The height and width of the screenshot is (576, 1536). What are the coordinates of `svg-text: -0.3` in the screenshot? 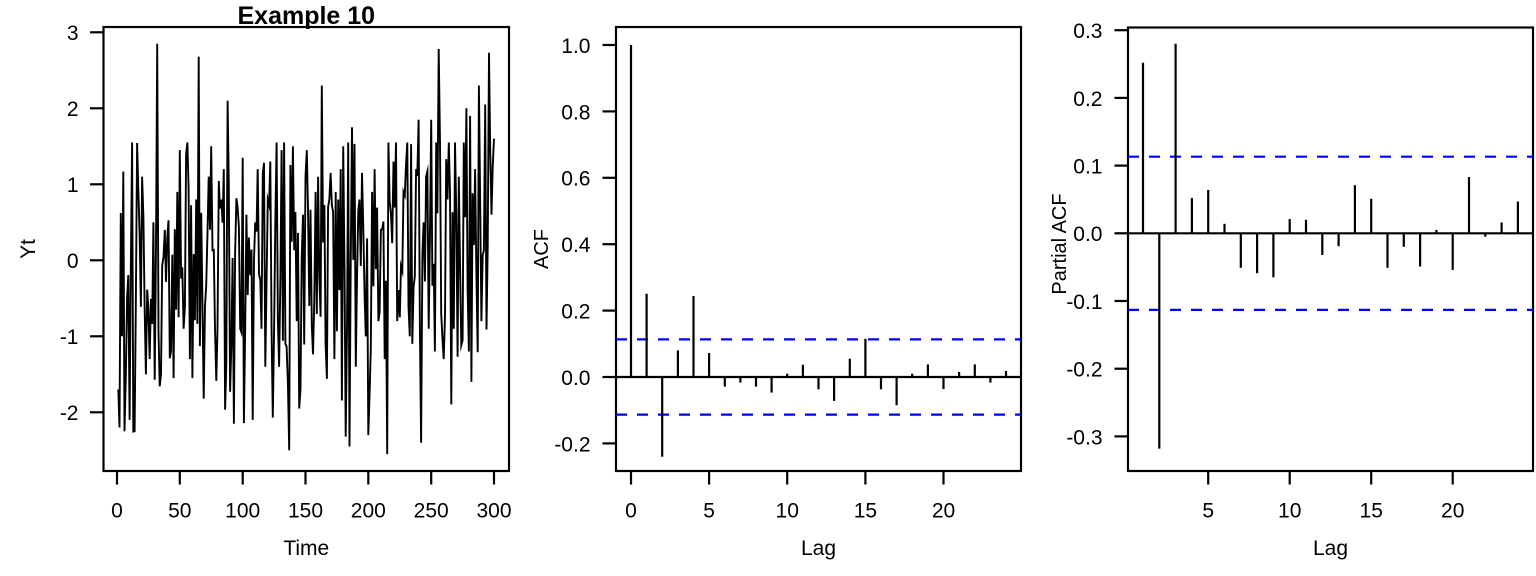 It's located at (1084, 437).